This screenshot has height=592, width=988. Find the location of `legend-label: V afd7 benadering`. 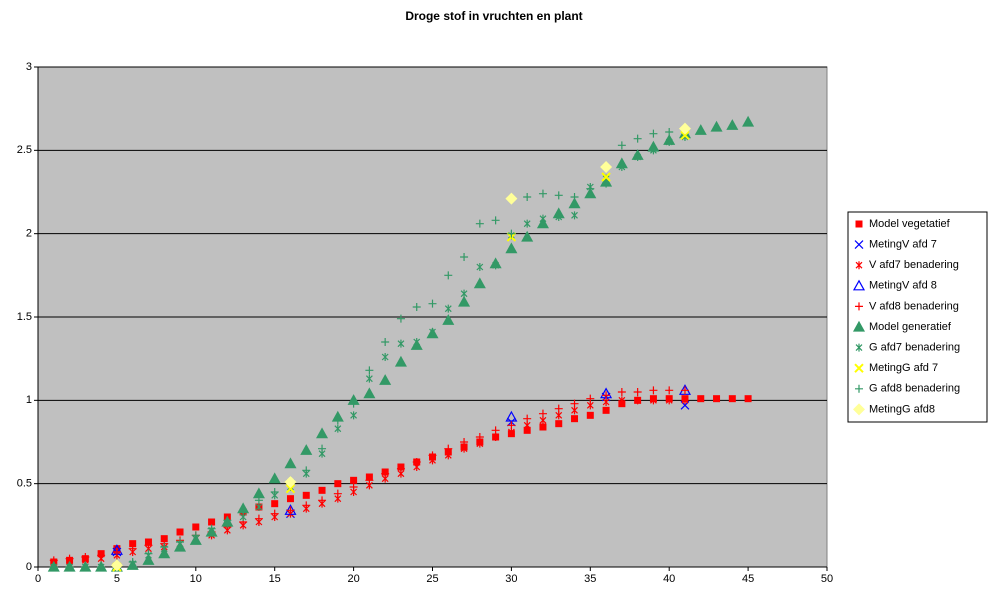

legend-label: V afd7 benadering is located at coordinates (914, 265).